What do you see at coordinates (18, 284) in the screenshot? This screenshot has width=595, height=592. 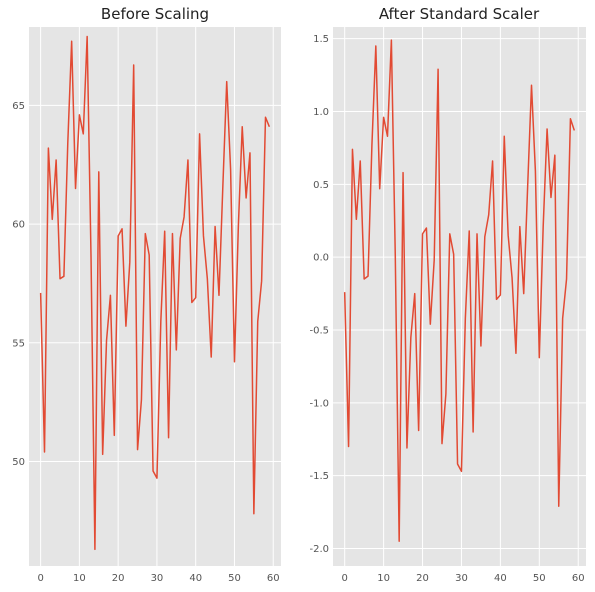 I see `y-tick-labels-left: 50 55 60 65` at bounding box center [18, 284].